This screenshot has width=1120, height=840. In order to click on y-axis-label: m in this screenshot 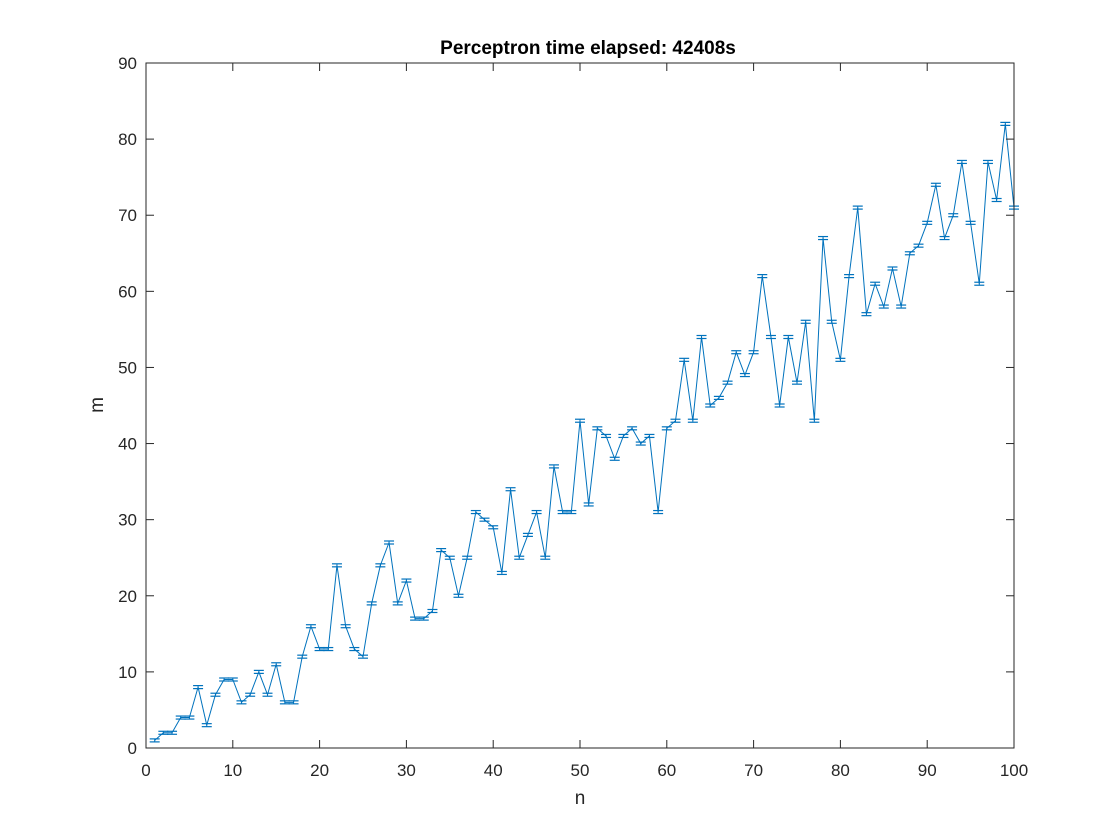, I will do `click(97, 405)`.